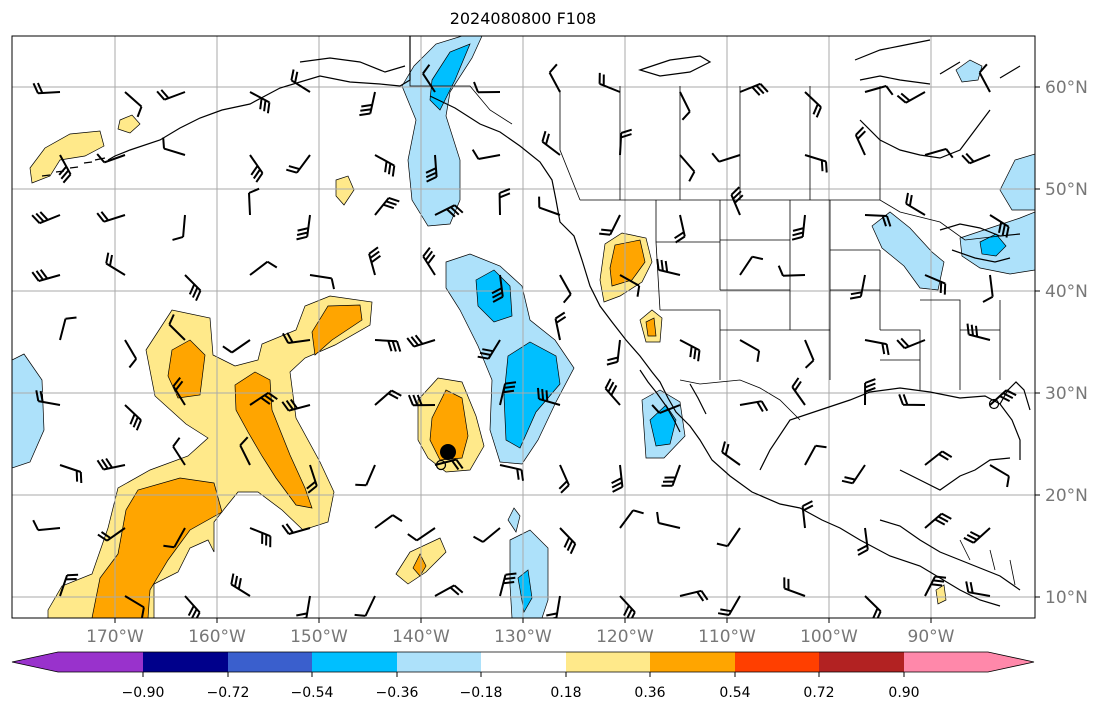  I want to click on neg-region-baja-core, so click(663, 425).